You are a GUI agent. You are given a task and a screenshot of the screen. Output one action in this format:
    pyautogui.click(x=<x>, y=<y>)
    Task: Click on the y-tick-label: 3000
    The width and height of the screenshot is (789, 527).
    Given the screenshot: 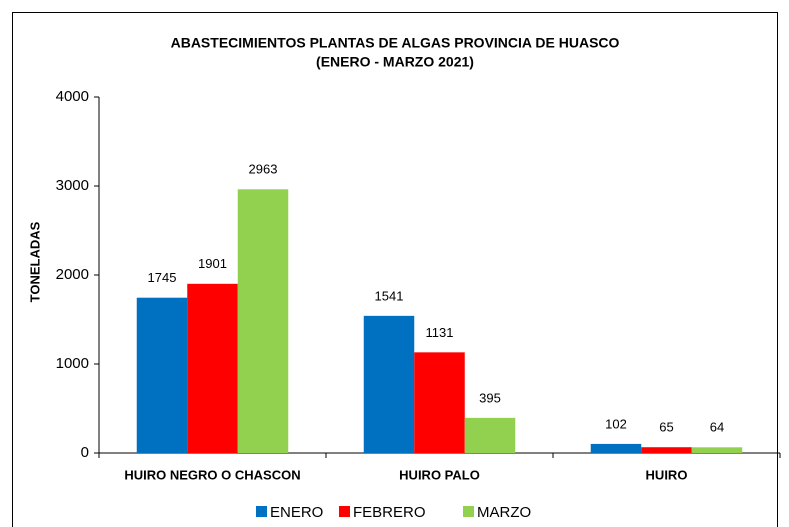 What is the action you would take?
    pyautogui.click(x=72, y=185)
    